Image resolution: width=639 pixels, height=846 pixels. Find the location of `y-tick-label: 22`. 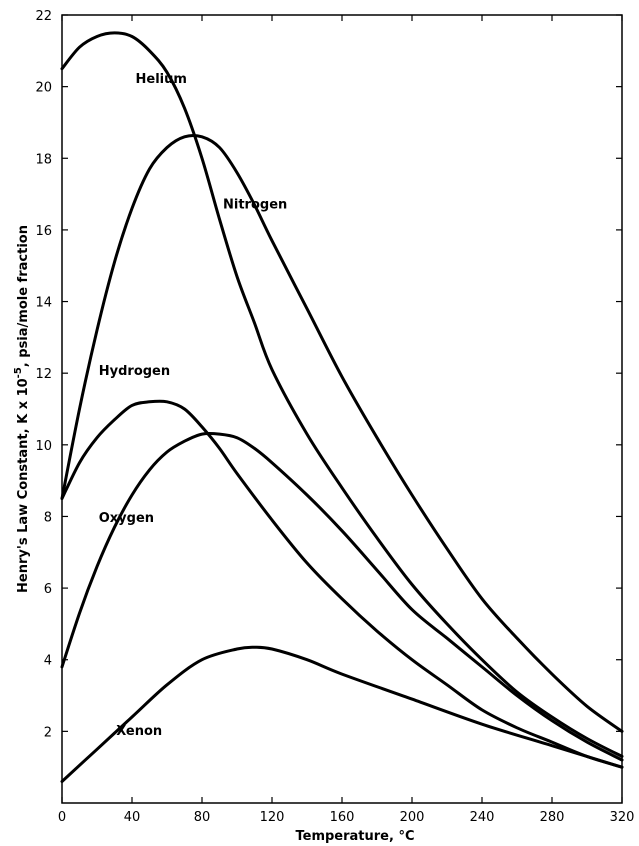

y-tick-label: 22 is located at coordinates (43, 16).